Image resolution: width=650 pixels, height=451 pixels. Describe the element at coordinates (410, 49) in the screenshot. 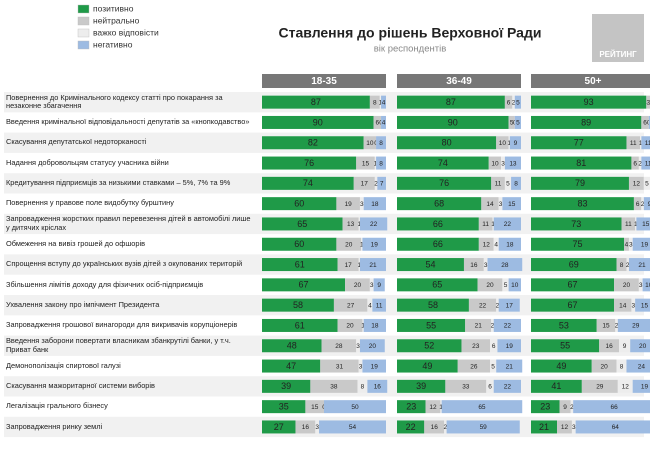

I see `chart-subtitle: вік респондентів` at that location.